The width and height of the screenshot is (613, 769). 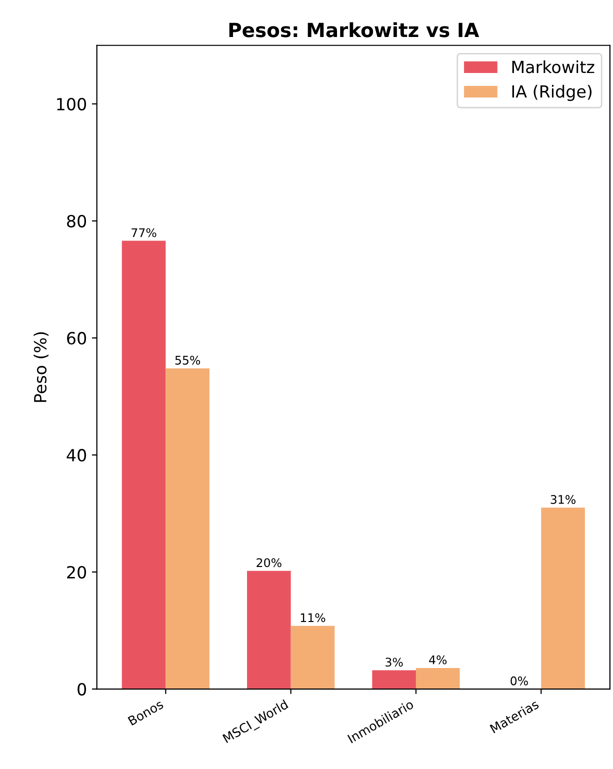 I want to click on data-label: 4%, so click(x=438, y=659).